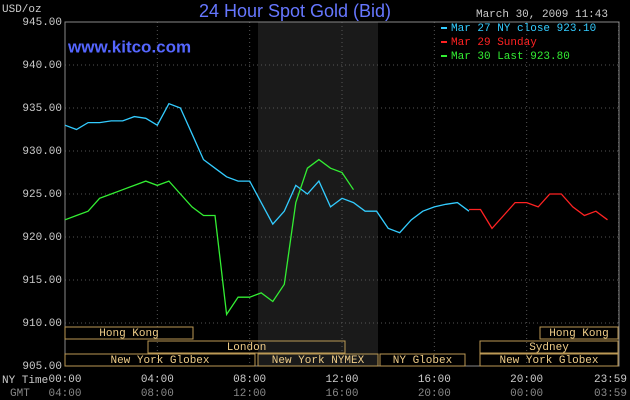 Image resolution: width=630 pixels, height=400 pixels. Describe the element at coordinates (42, 66) in the screenshot. I see `y-tick-label: 940.00` at that location.